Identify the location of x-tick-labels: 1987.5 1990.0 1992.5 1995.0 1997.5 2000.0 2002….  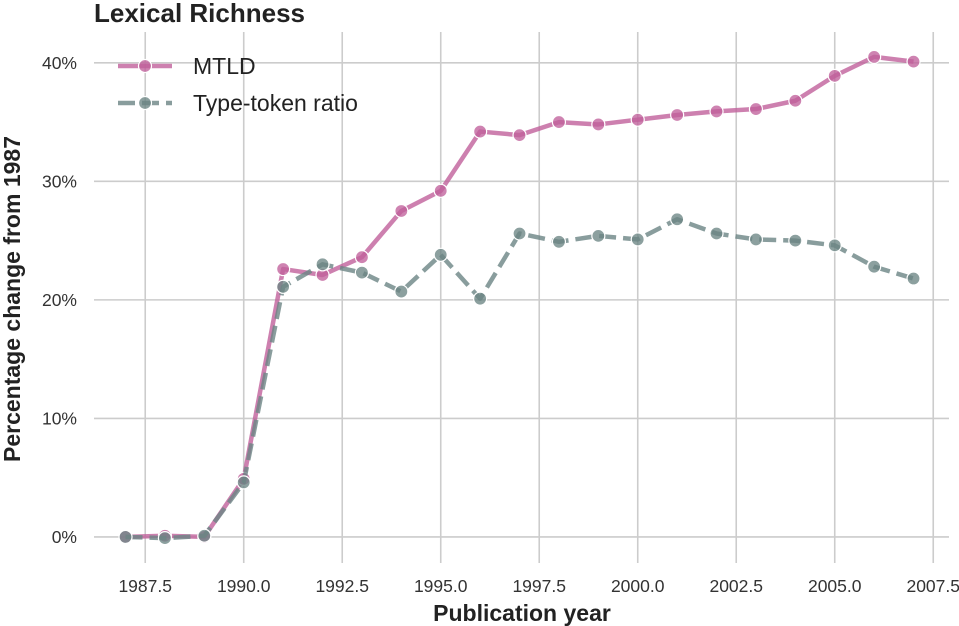
(538, 586).